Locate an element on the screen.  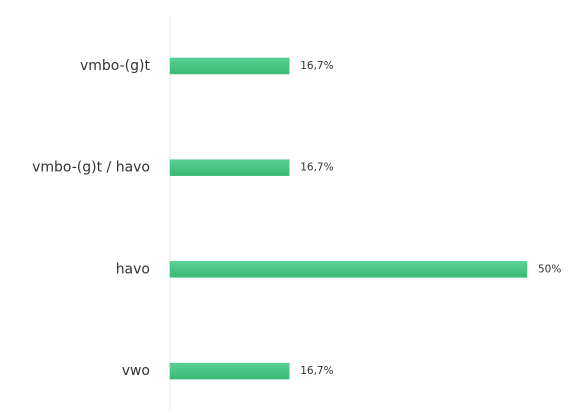
category-label: havo is located at coordinates (133, 269).